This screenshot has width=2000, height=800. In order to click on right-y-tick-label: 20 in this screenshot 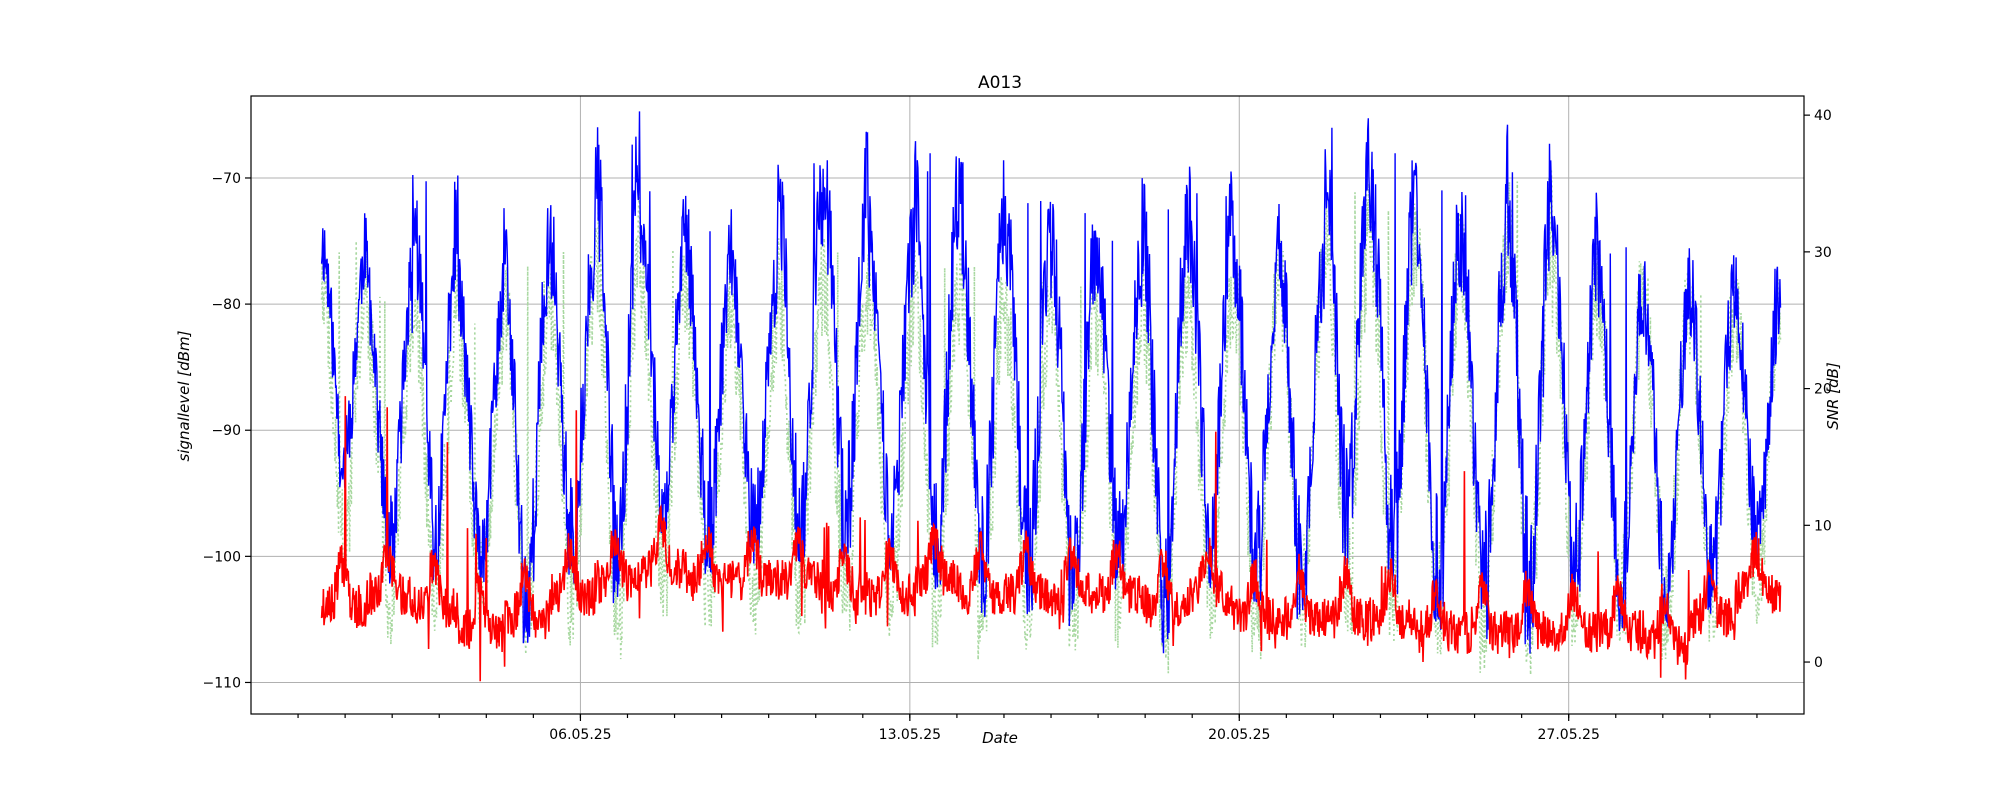, I will do `click(1823, 390)`.